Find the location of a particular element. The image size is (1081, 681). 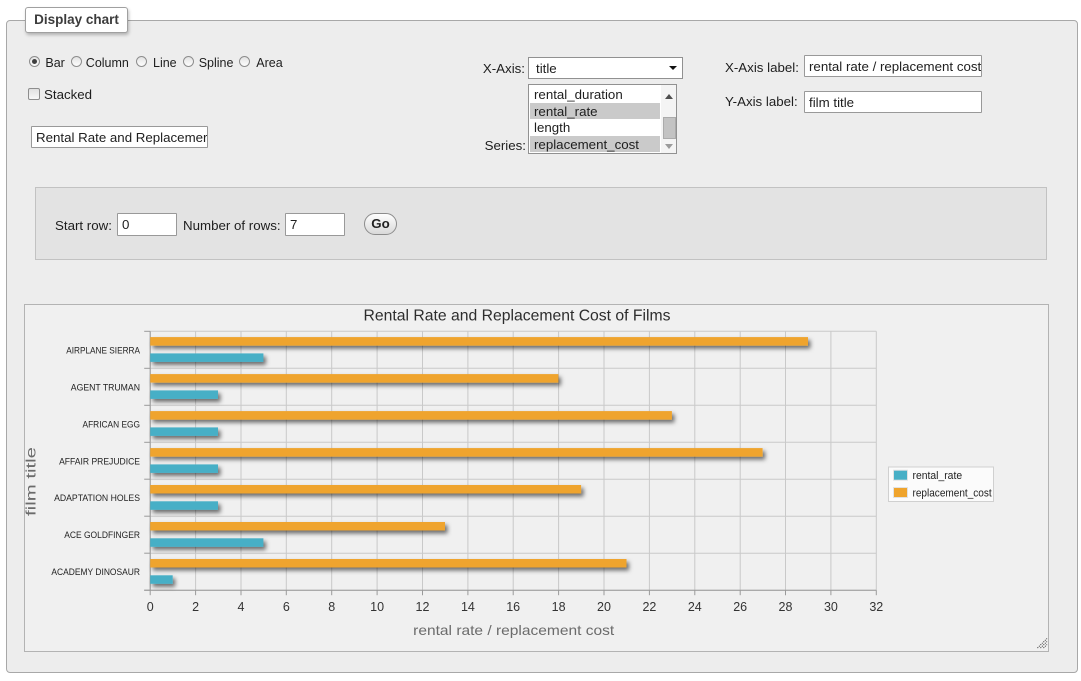

svg-text: film title is located at coordinates (31, 481).